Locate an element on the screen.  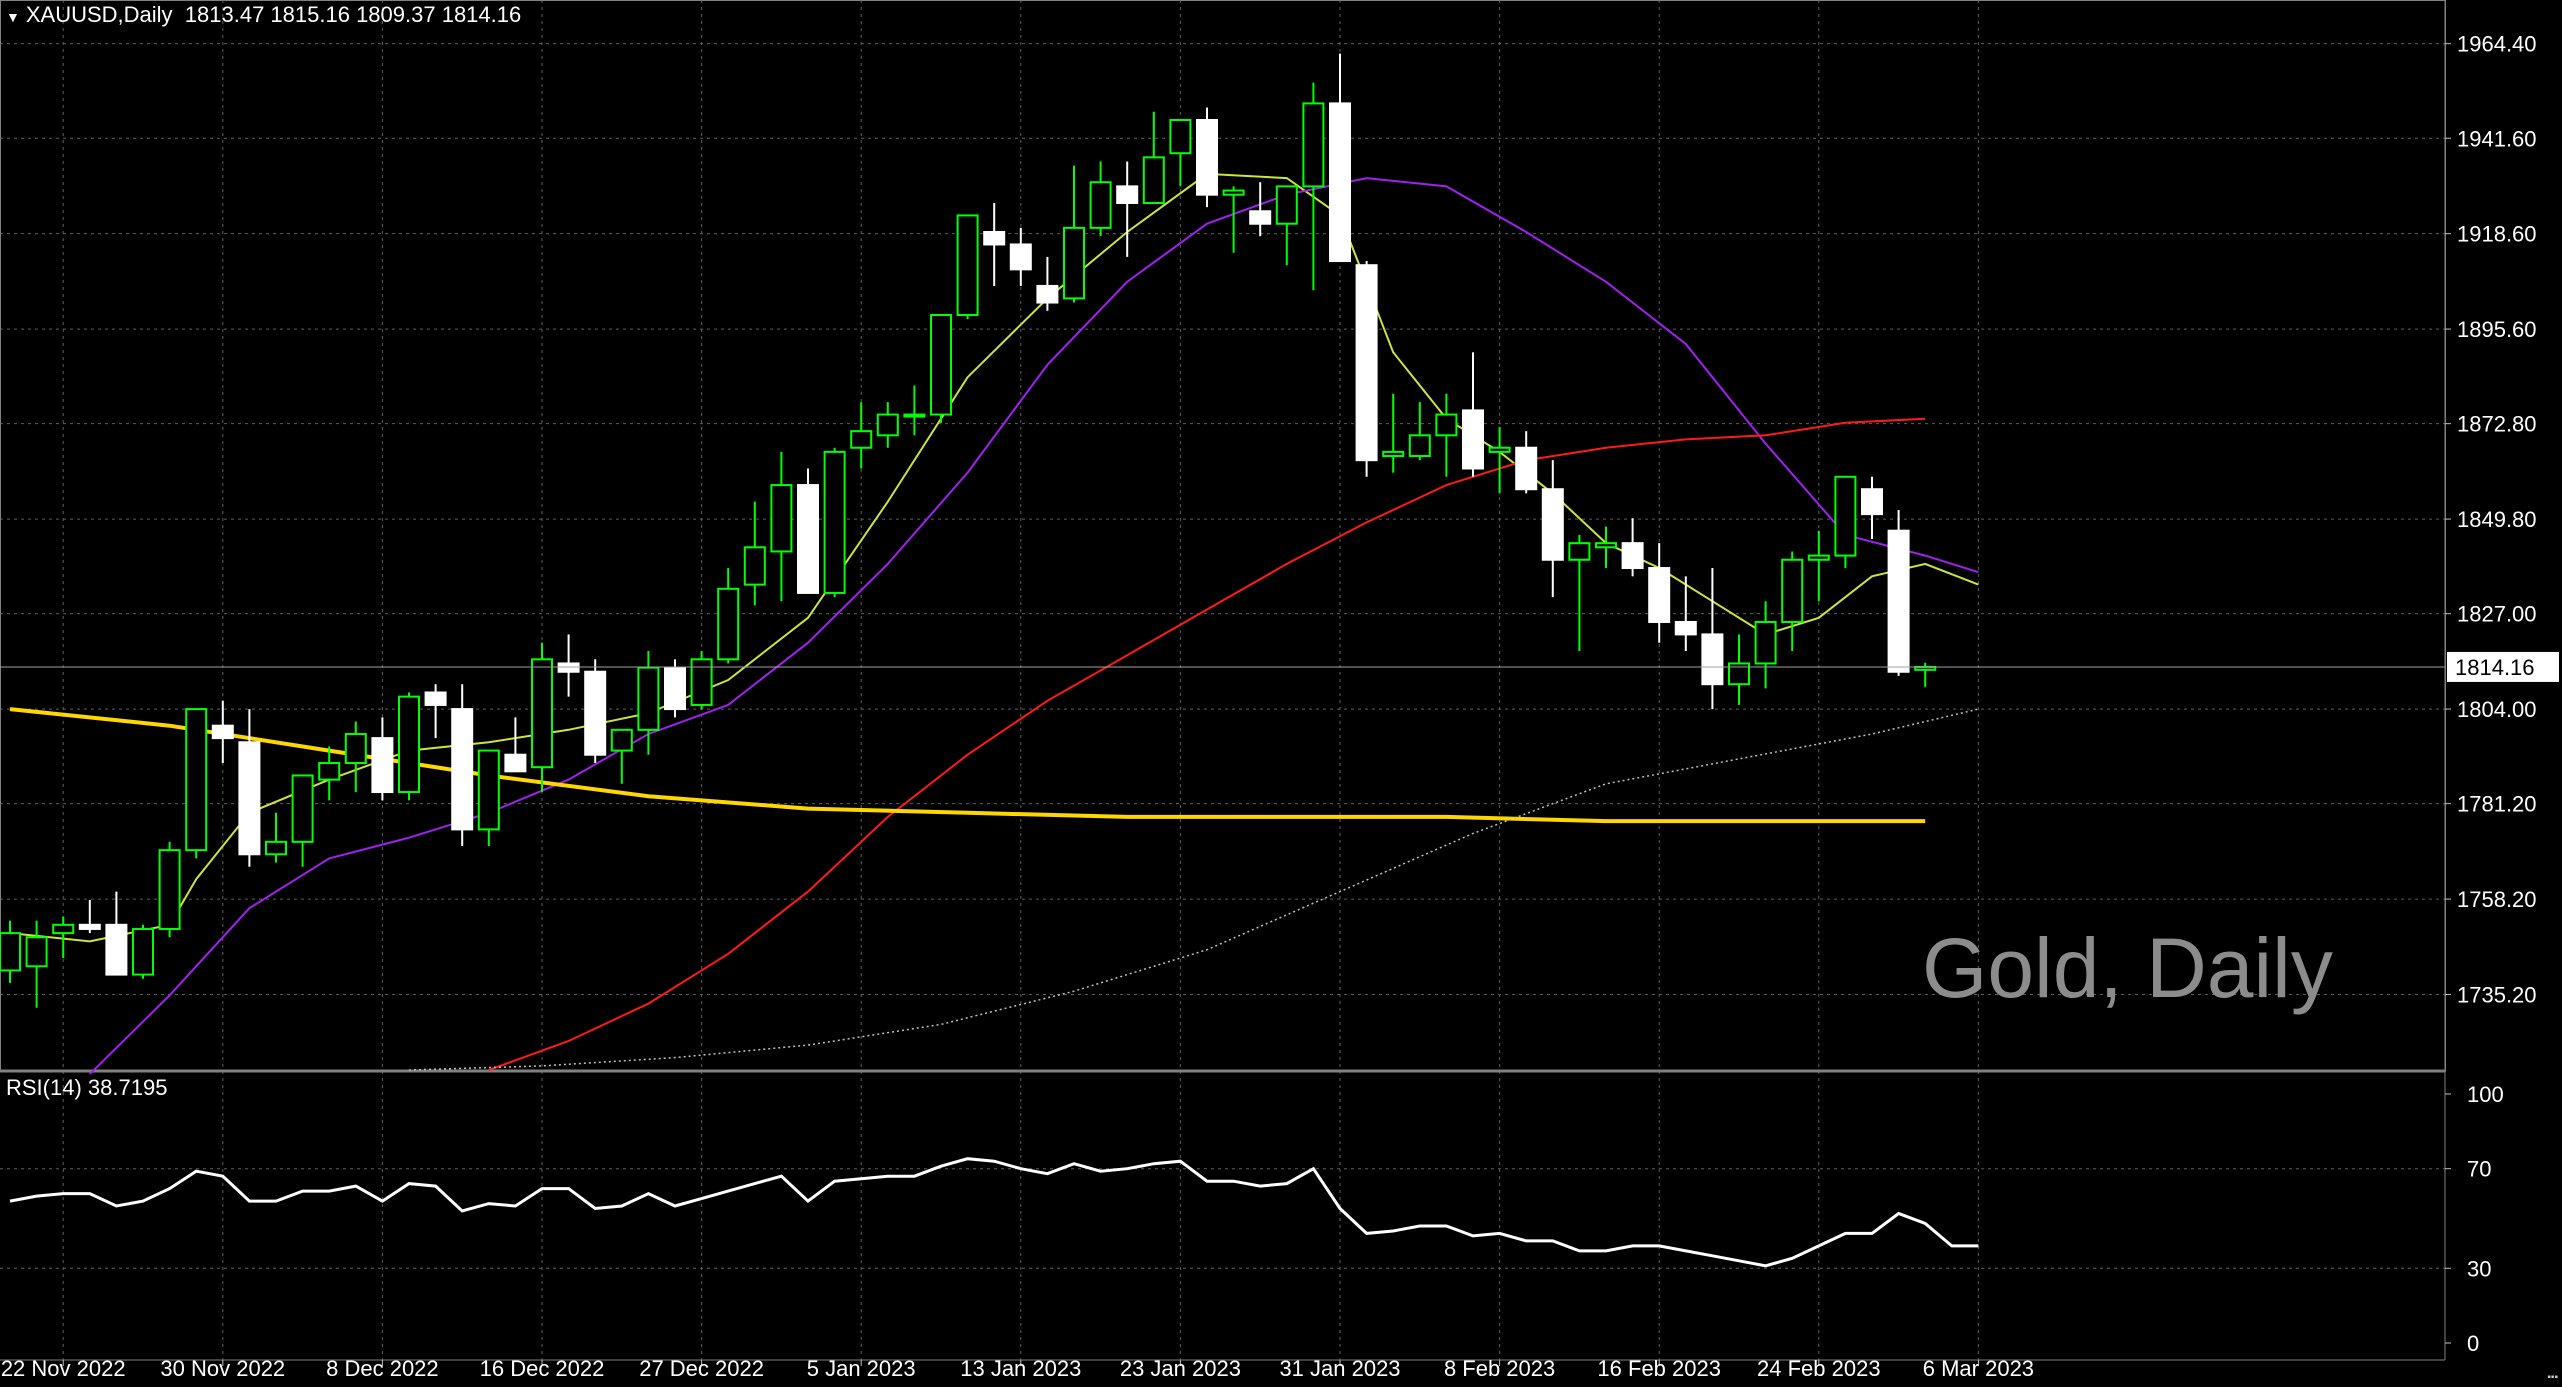
last-price-label: 1814.16 is located at coordinates (2495, 667).